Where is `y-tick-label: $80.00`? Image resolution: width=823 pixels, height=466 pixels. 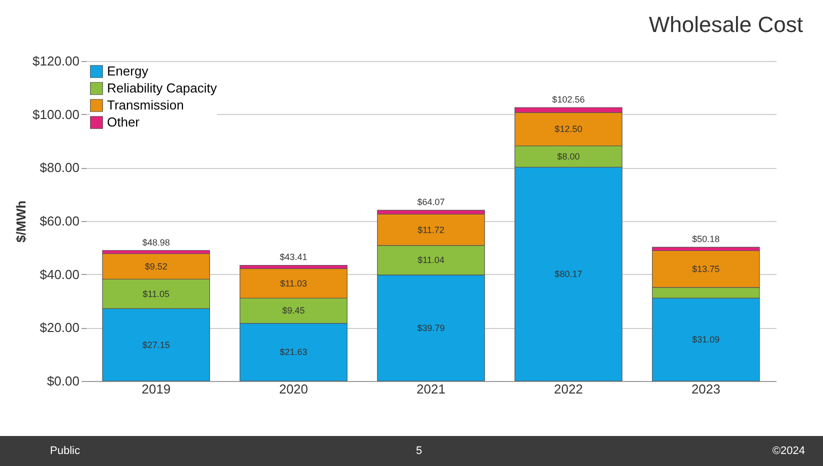 y-tick-label: $80.00 is located at coordinates (60, 168).